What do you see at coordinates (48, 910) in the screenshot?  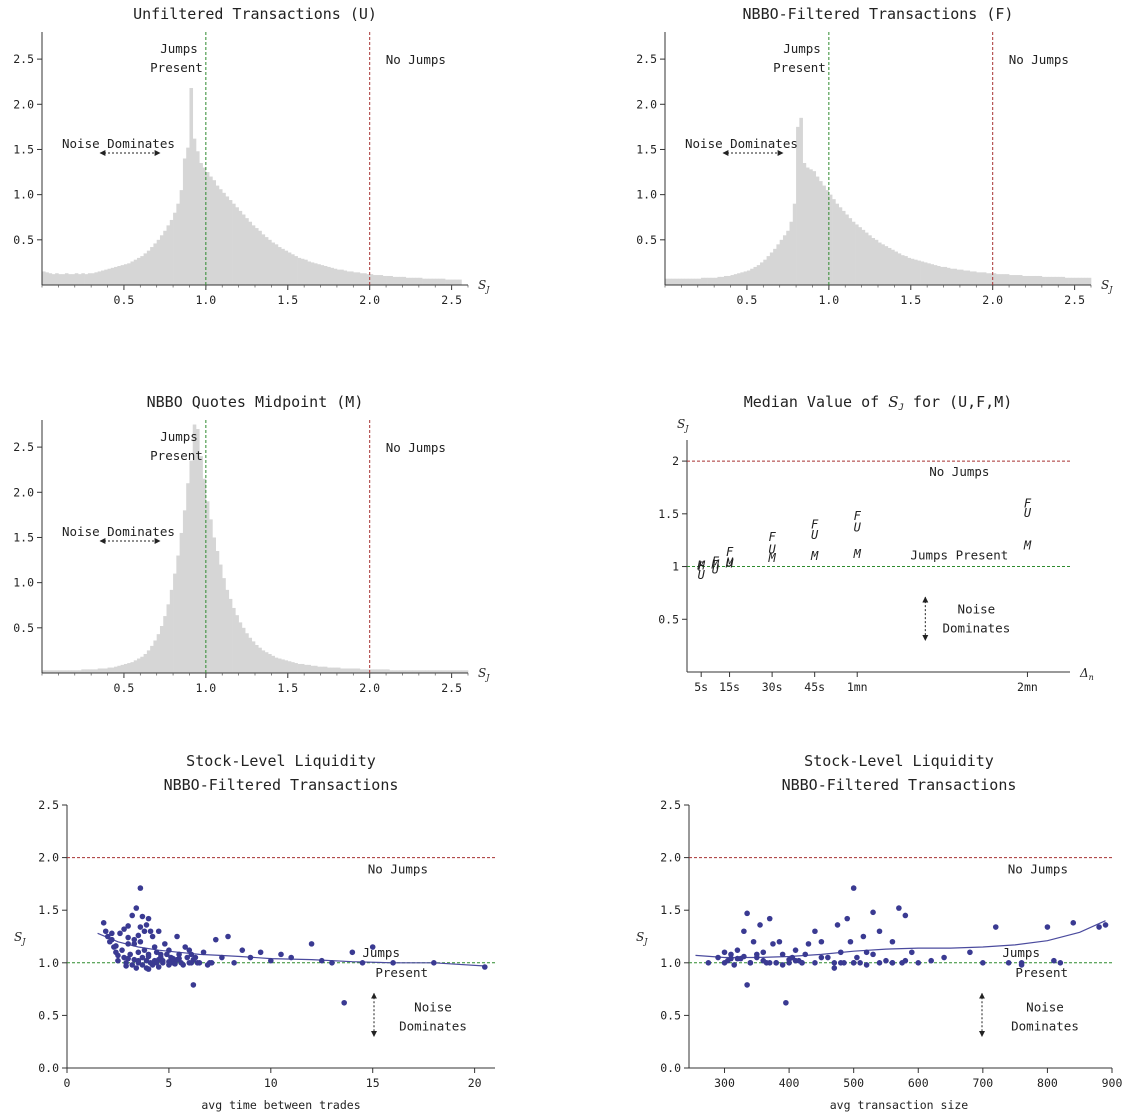 I see `y-tick-label: 1.5` at bounding box center [48, 910].